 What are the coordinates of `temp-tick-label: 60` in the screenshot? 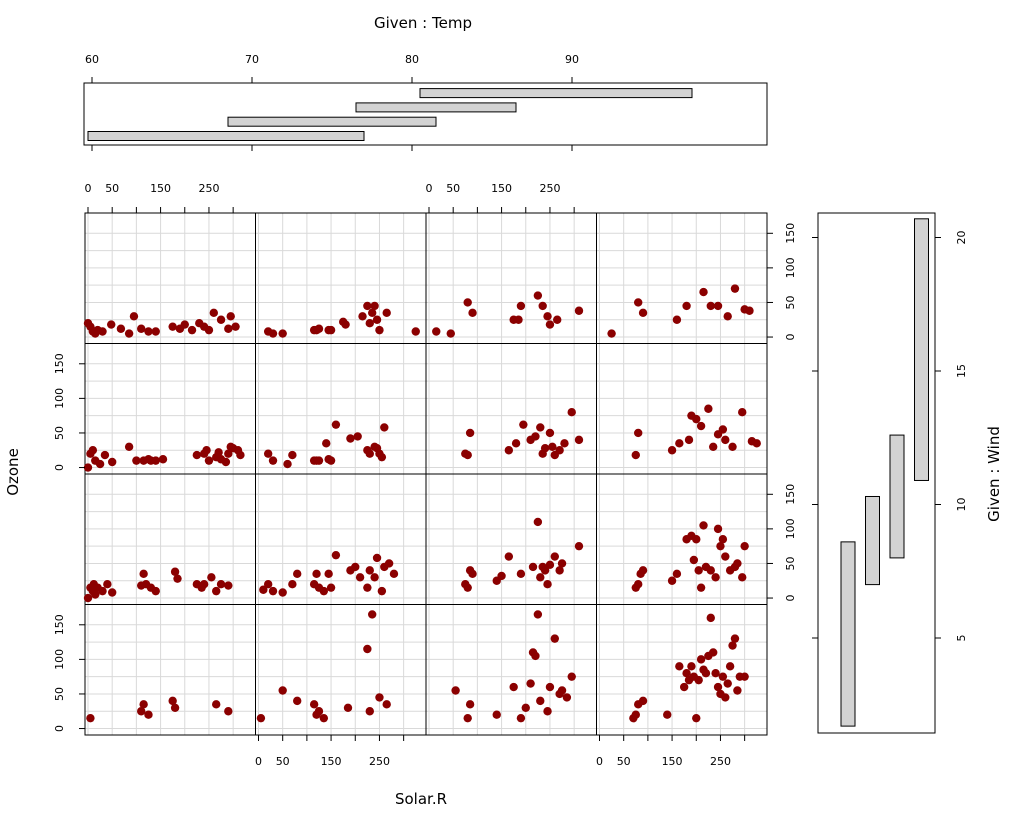 It's located at (92, 59).